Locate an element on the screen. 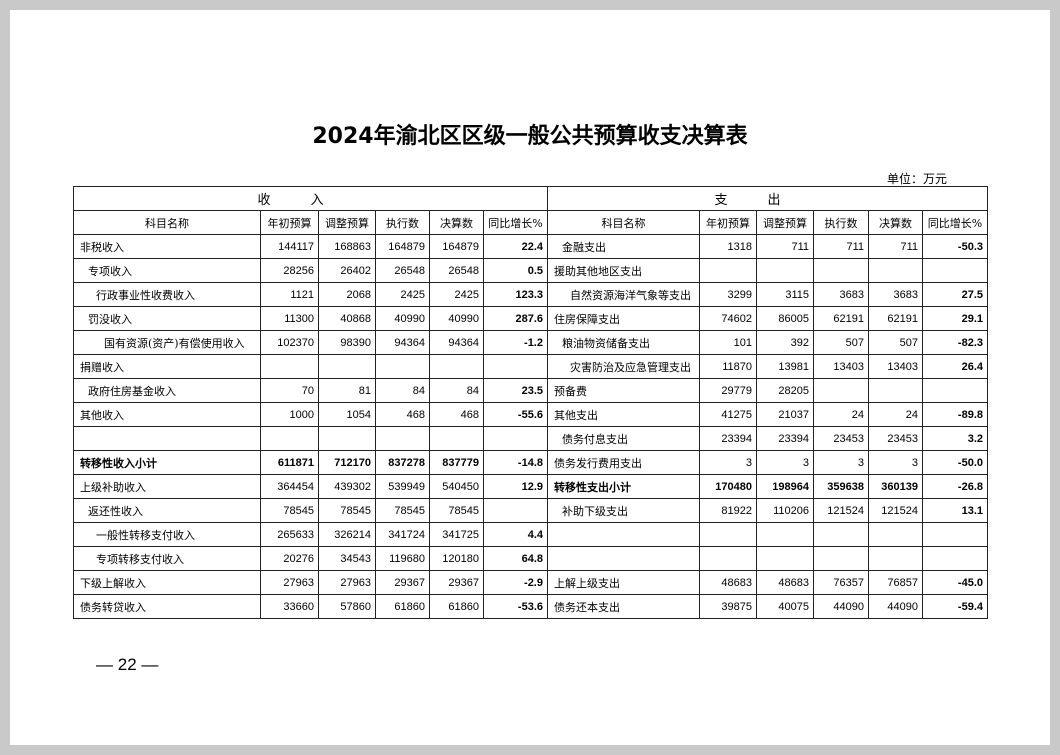  cell: 86005 is located at coordinates (785, 318).